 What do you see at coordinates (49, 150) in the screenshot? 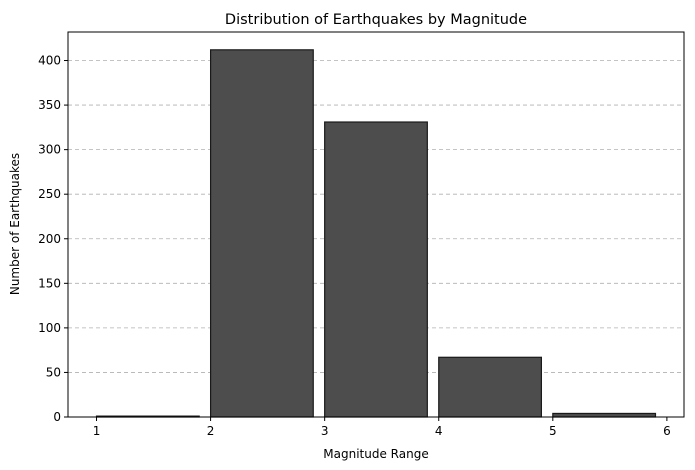
I see `y-tick-label-300: 300` at bounding box center [49, 150].